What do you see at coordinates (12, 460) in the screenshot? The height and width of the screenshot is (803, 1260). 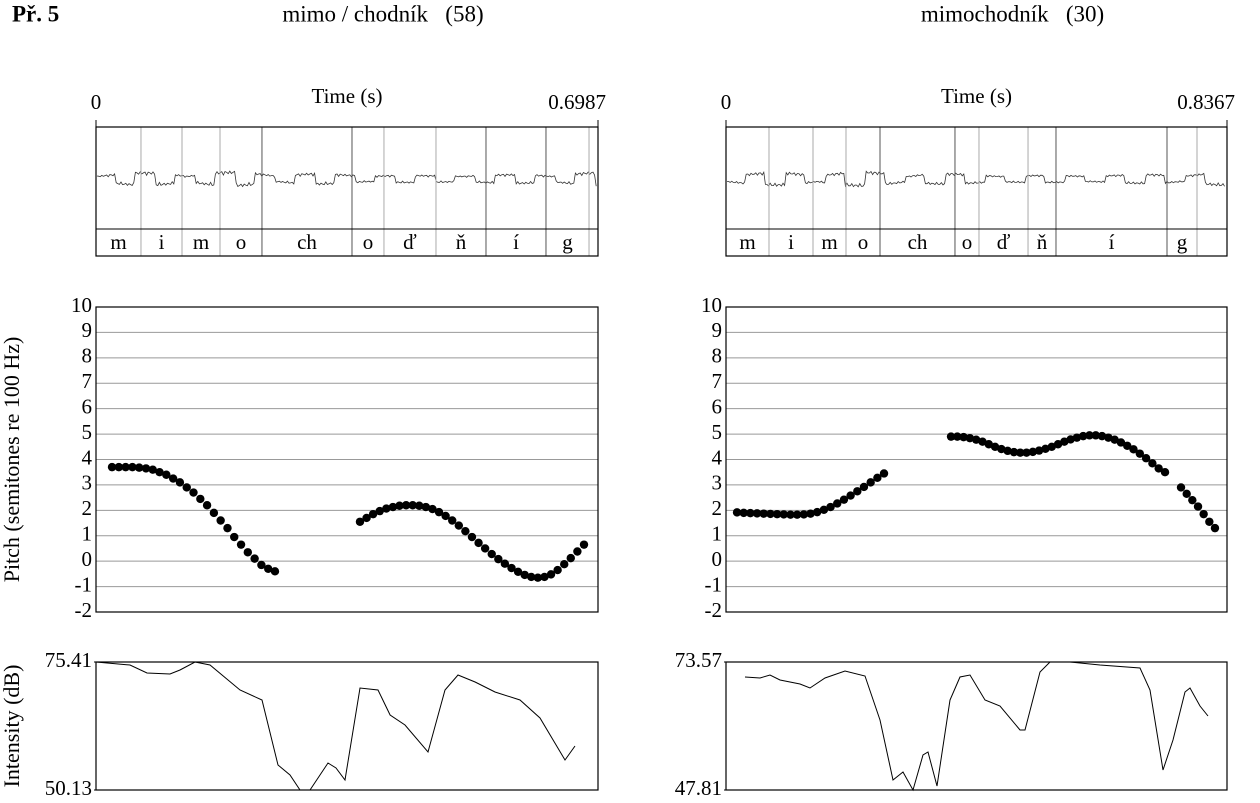 I see `y-axis-label: Pitch (semitones re 100 Hz)` at bounding box center [12, 460].